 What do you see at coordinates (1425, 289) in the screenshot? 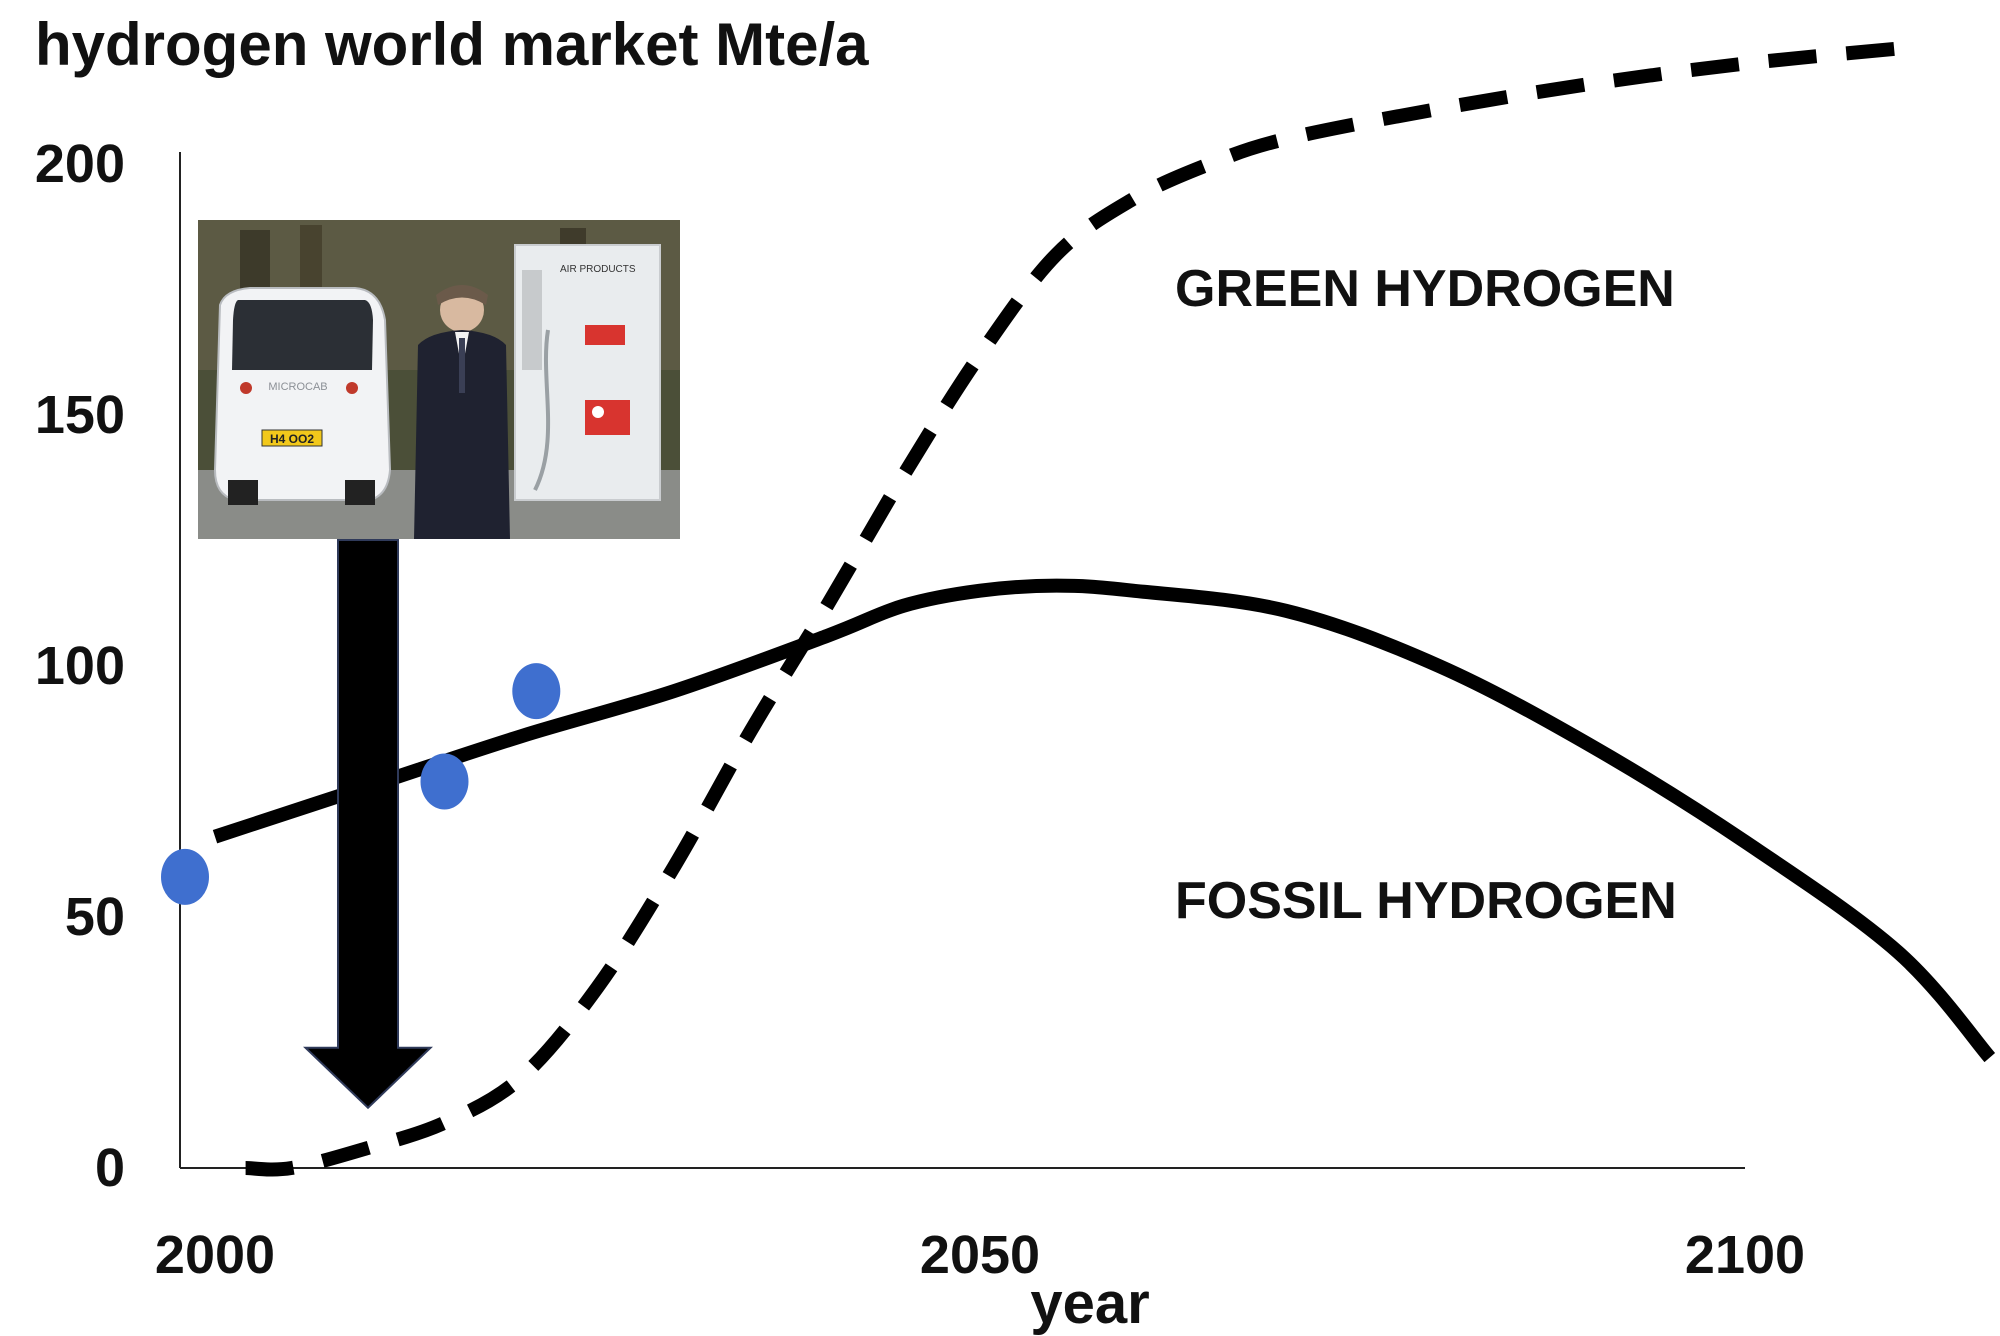
I see `green-hydrogen-label: GREEN HYDROGEN` at bounding box center [1425, 289].